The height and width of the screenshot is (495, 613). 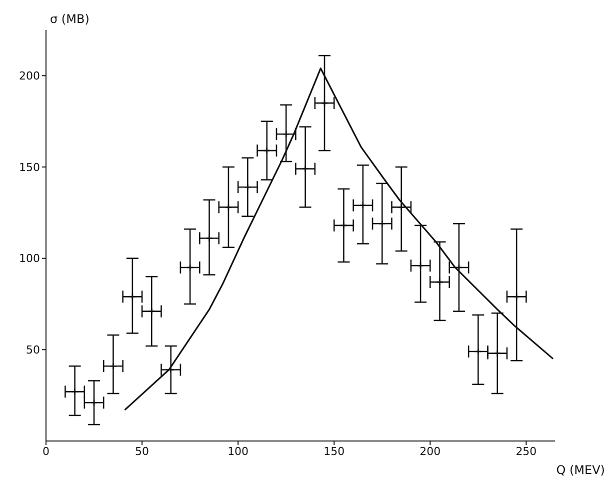 I want to click on x-tick-label: 150, so click(x=334, y=451).